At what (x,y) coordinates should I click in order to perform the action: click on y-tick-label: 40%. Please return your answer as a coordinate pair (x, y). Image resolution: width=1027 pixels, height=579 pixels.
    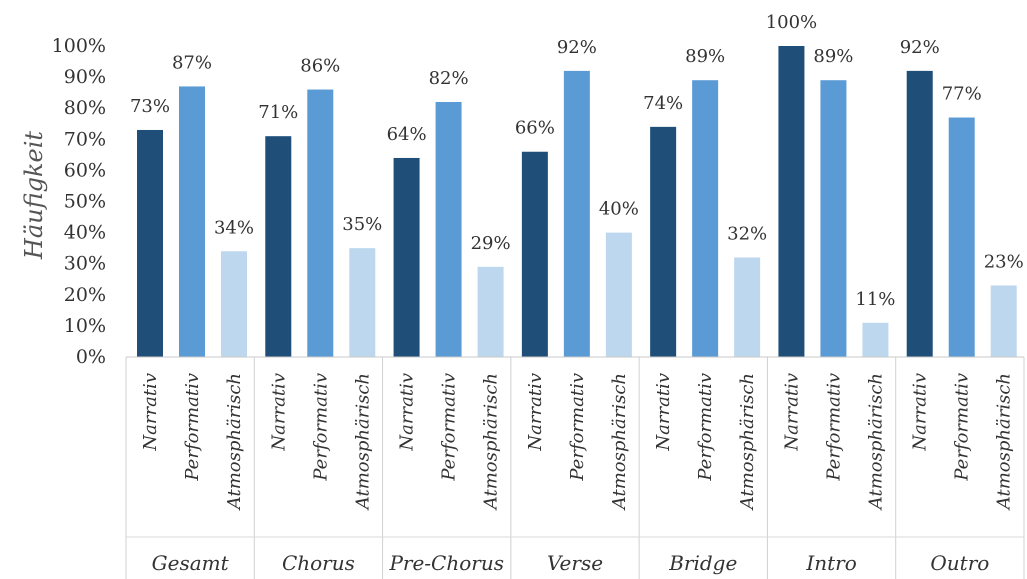
    Looking at the image, I should click on (85, 233).